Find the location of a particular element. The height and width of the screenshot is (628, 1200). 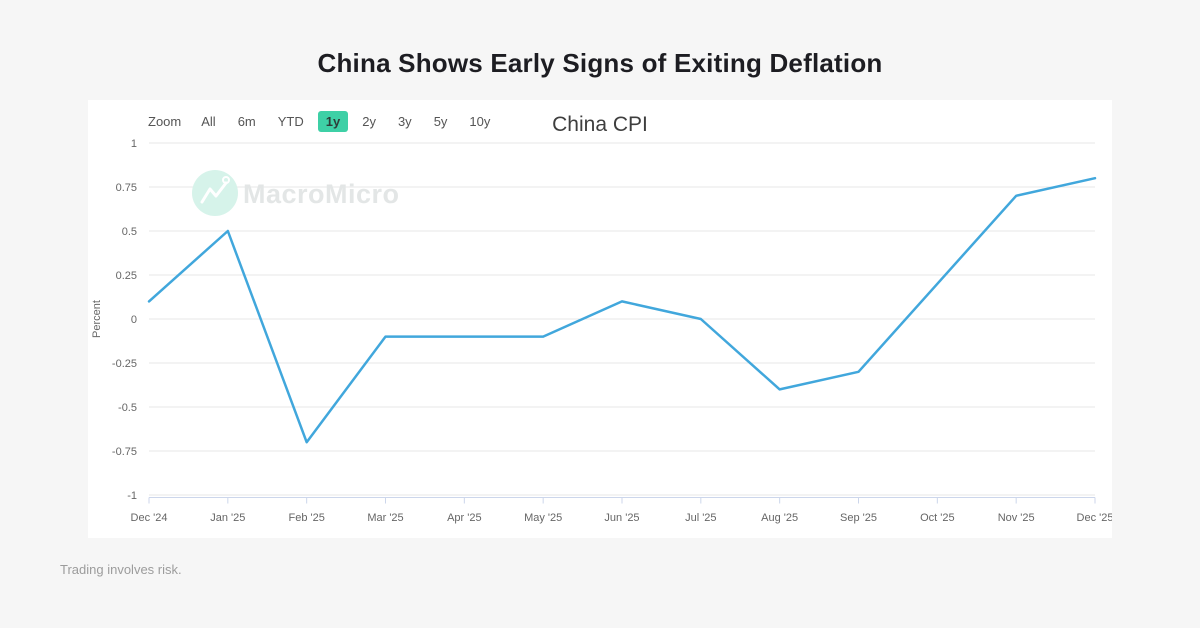

y-axis-tick-label: 1 is located at coordinates (134, 144).